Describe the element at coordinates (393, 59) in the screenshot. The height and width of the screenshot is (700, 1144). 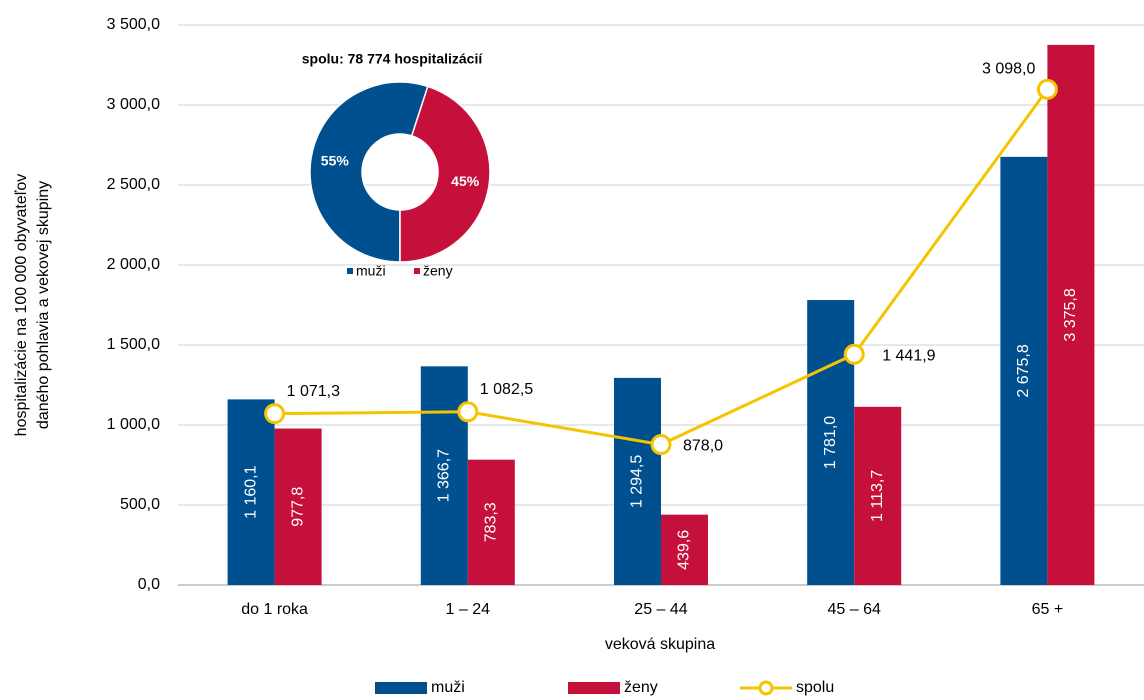
I see `pie-title: spolu: 78 774 hospitalizácií` at that location.